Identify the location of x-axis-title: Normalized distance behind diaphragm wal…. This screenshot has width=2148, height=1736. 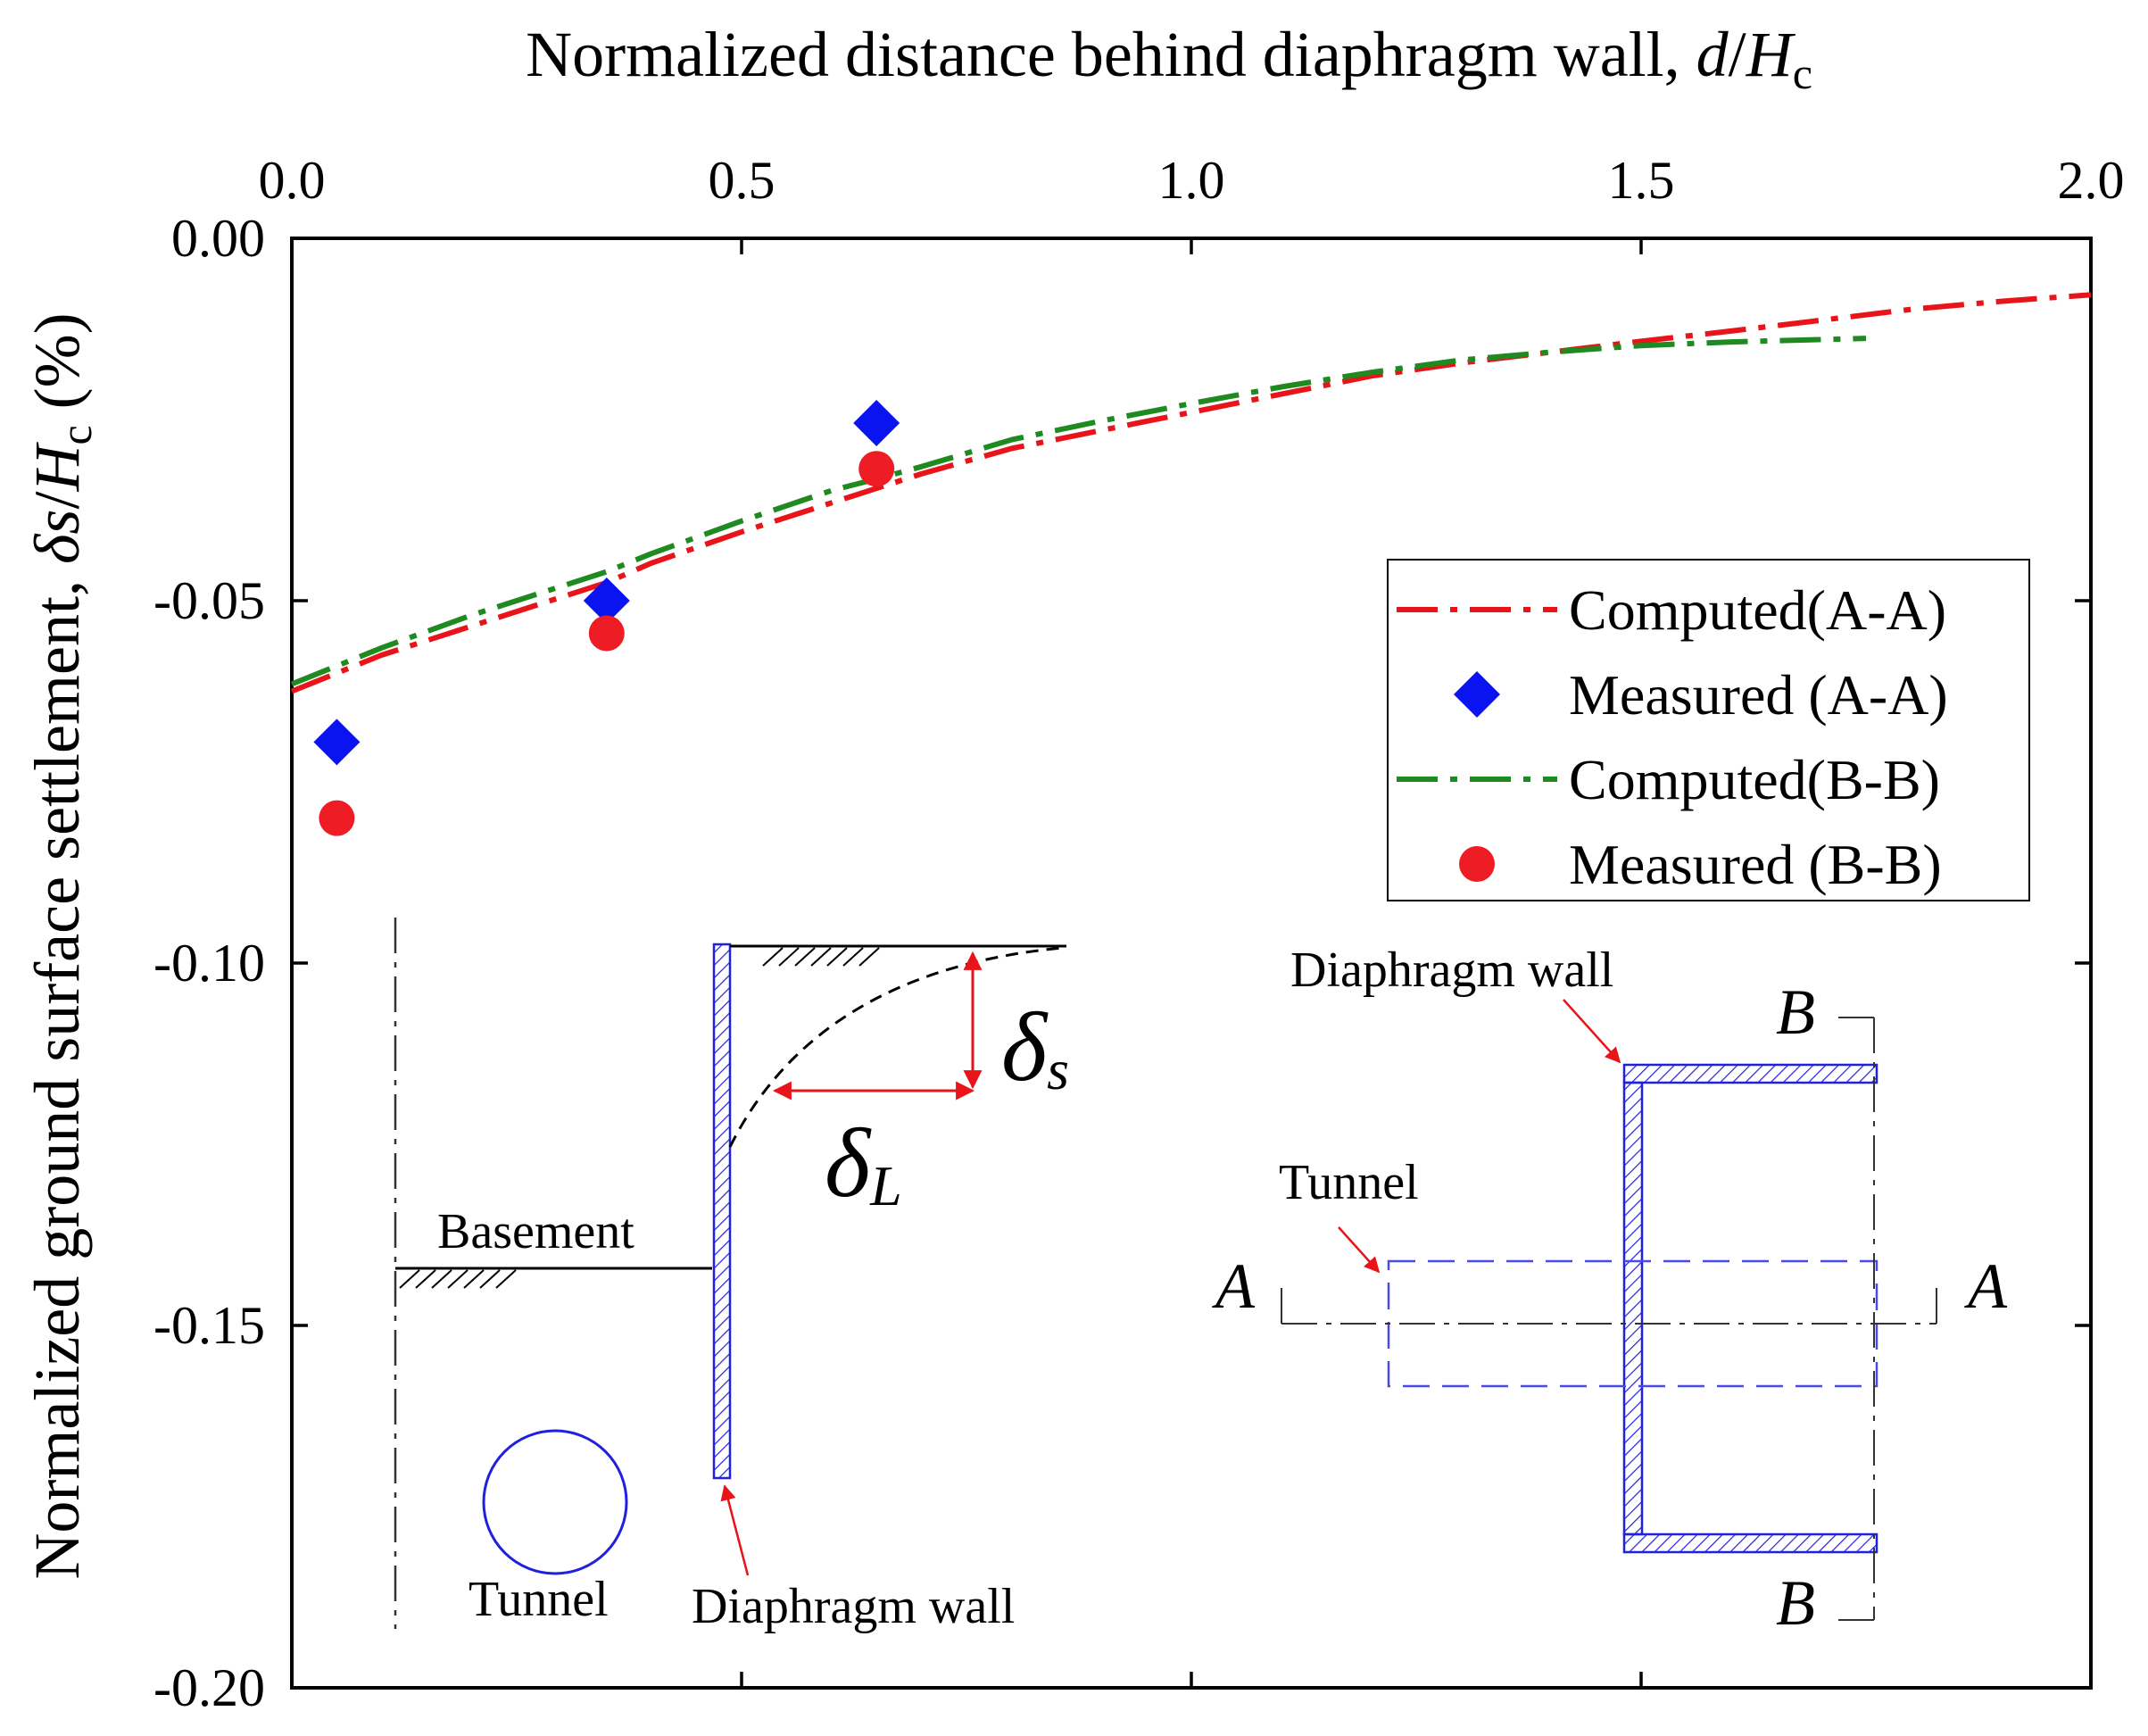
(1169, 58).